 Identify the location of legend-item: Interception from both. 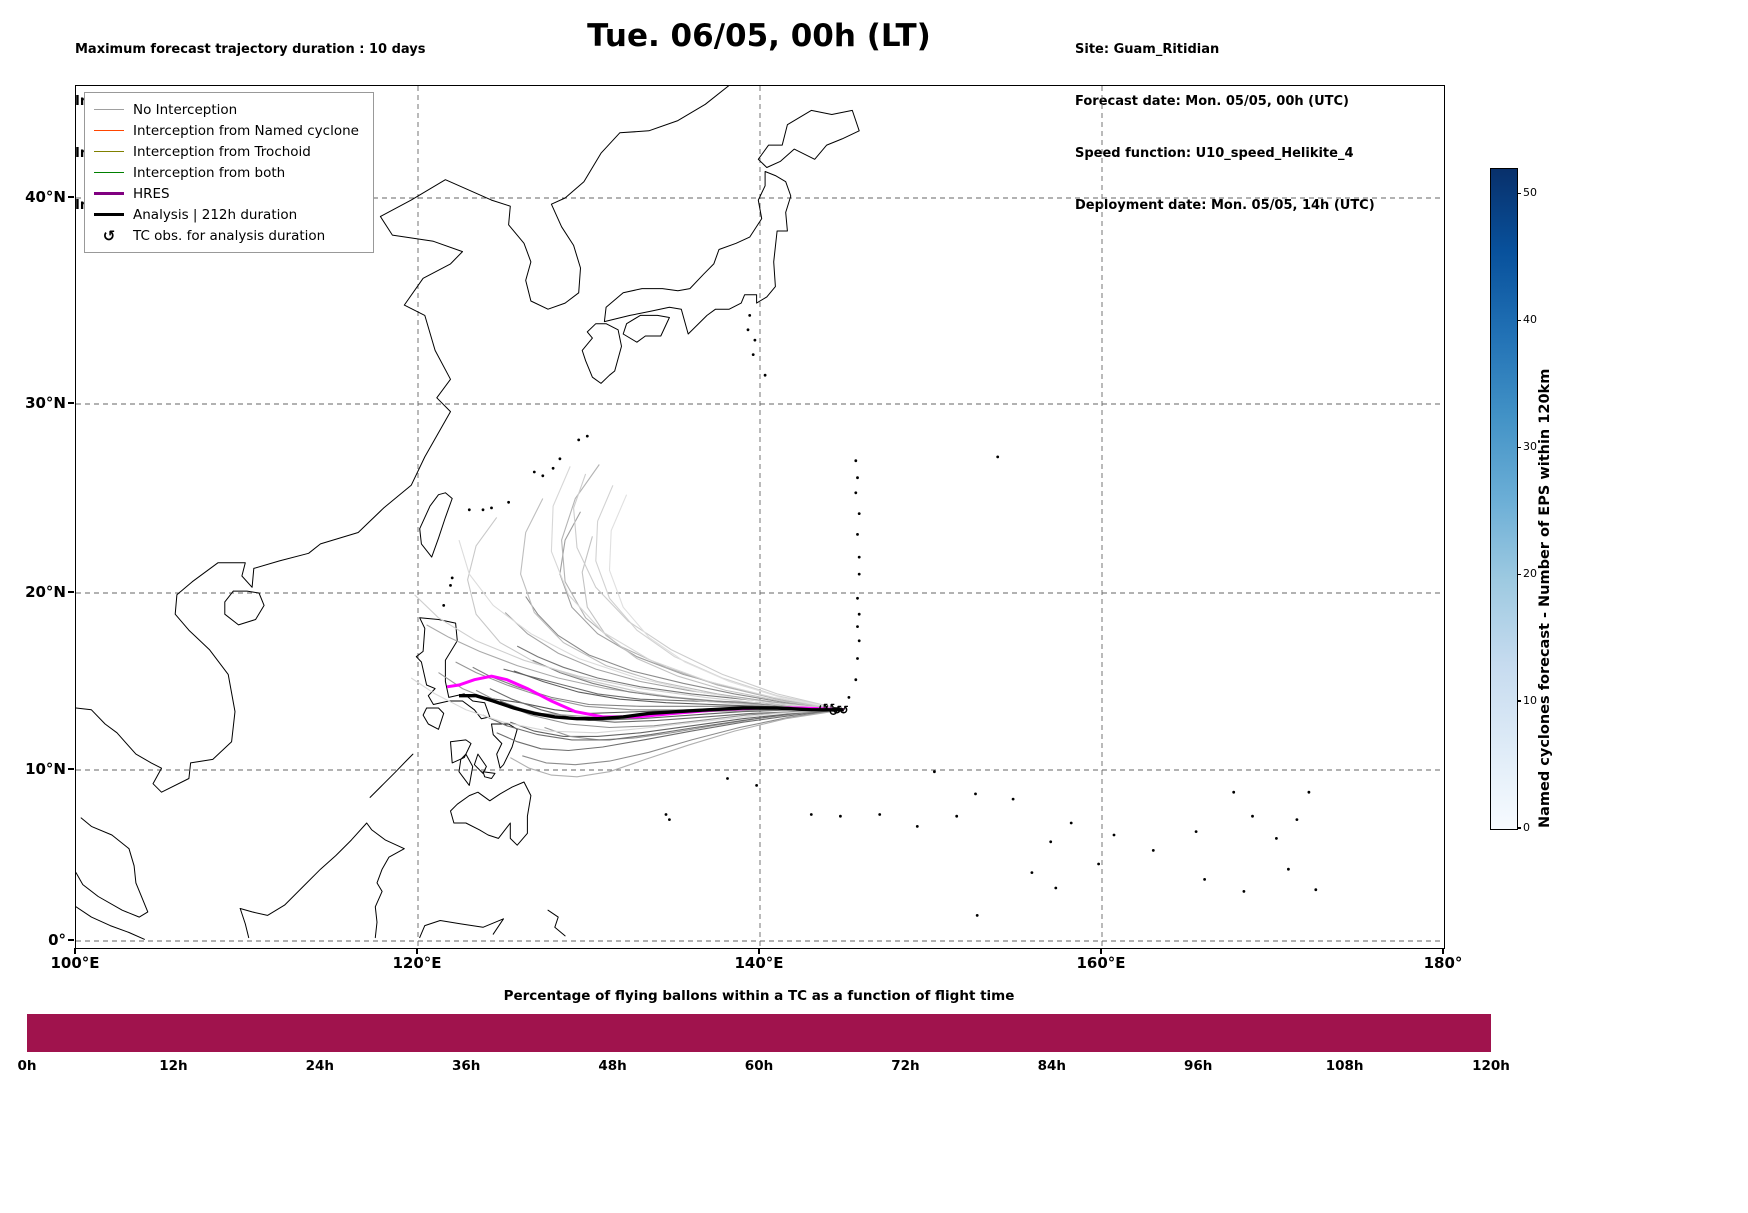
(226, 172).